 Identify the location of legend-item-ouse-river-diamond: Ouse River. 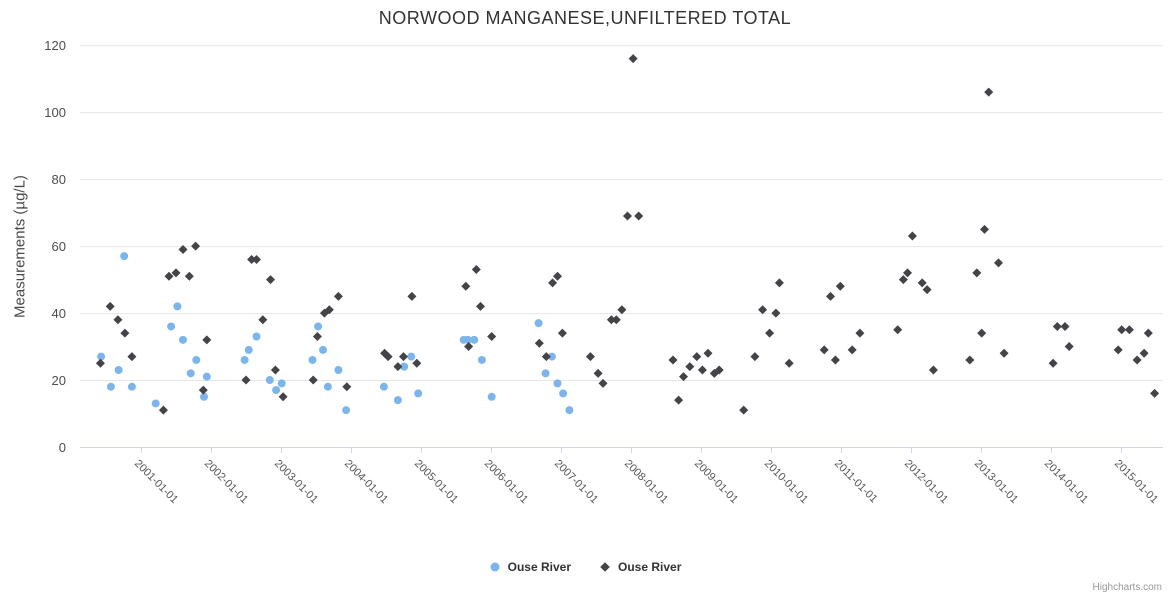
(640, 567).